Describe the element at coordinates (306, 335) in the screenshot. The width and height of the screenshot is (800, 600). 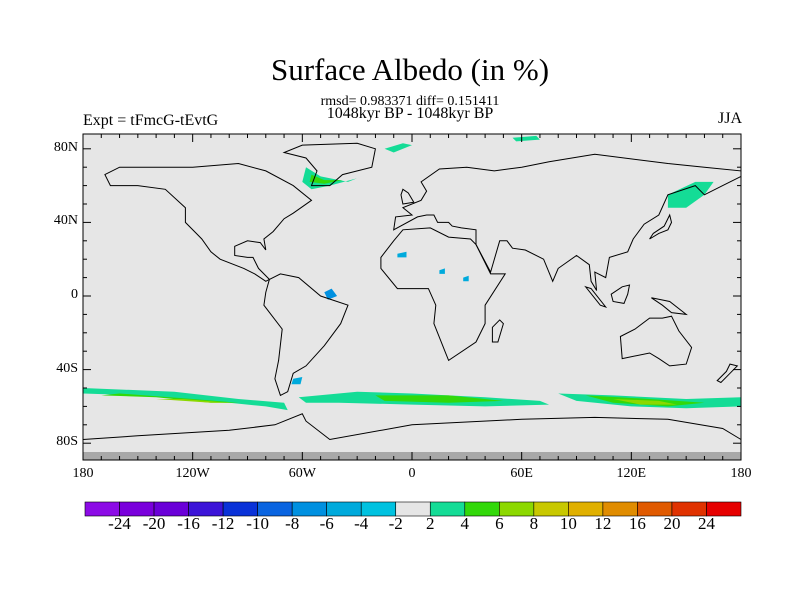
I see `coastline-south-america` at that location.